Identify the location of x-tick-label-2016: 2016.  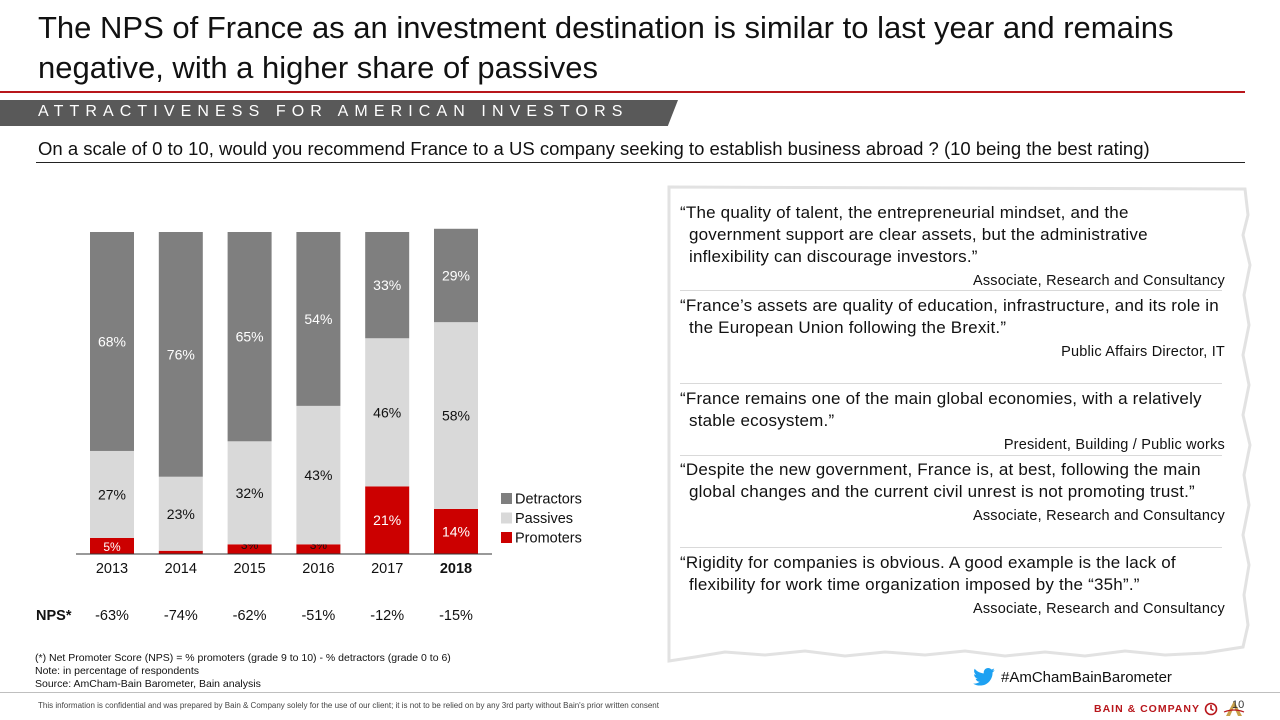
(318, 569).